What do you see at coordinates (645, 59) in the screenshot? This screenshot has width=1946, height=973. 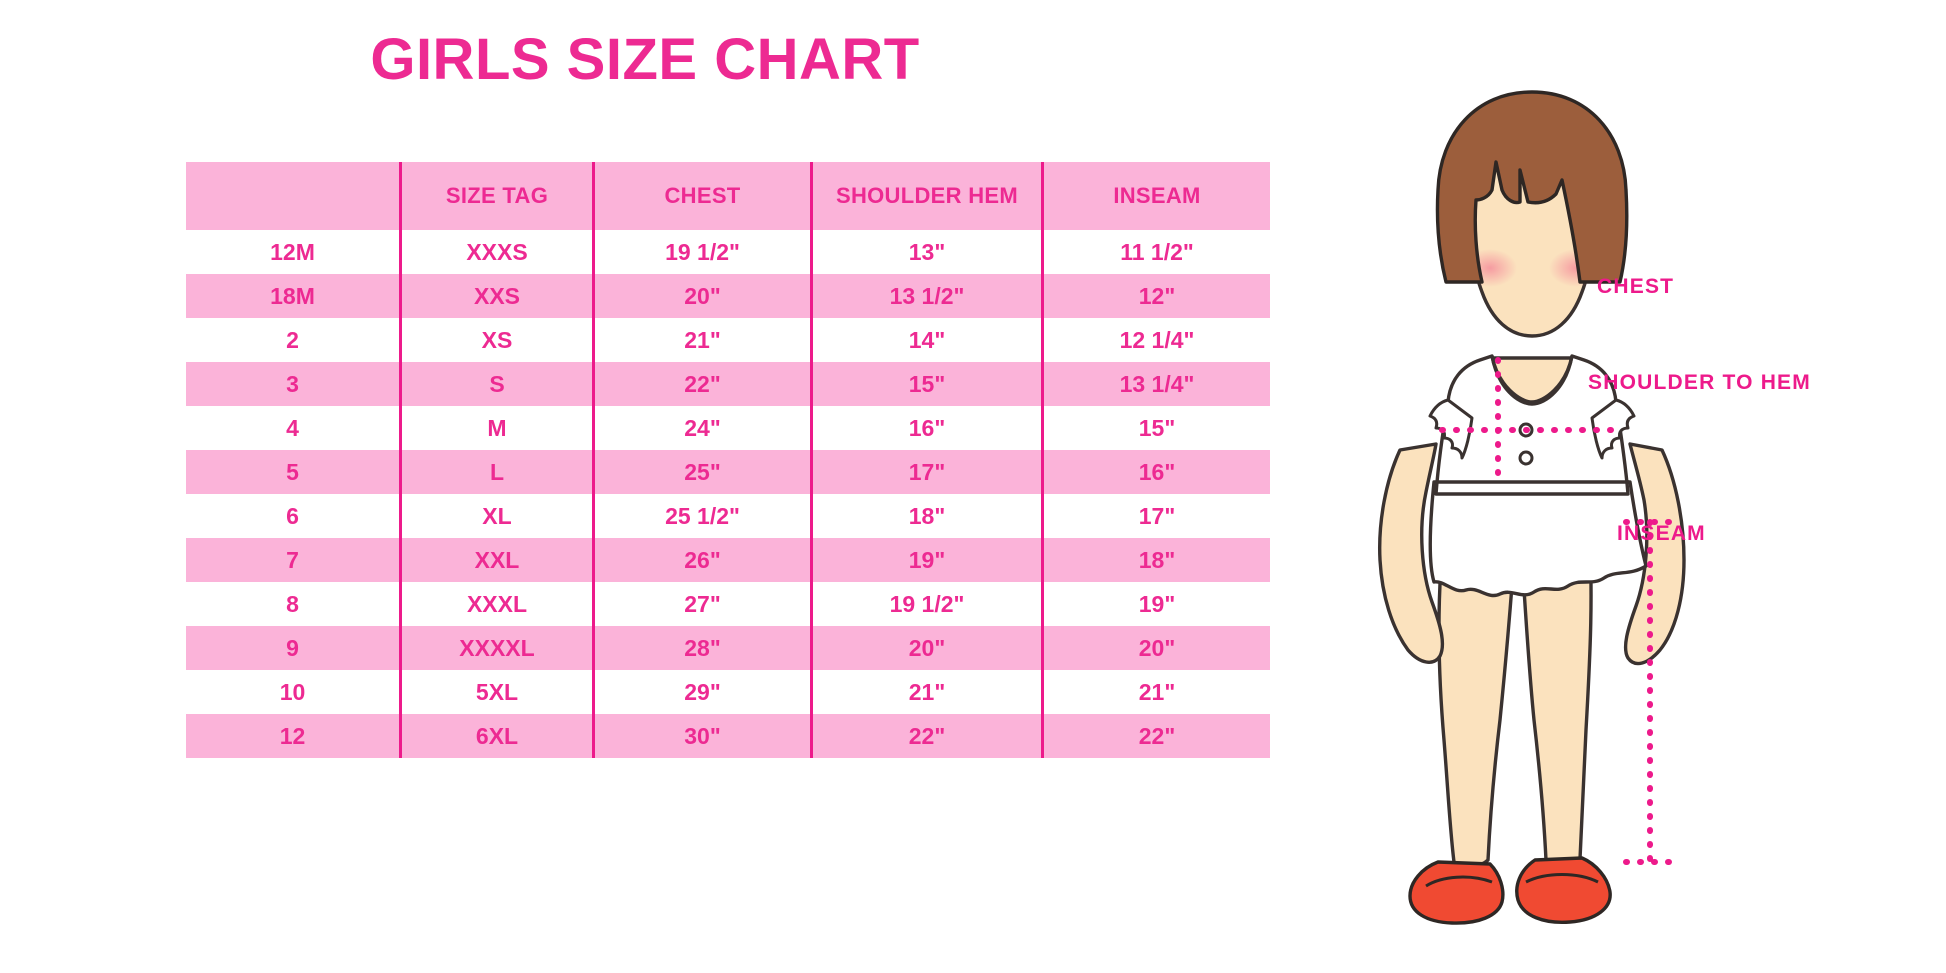 I see `page-title: GIRLS SIZE CHART` at bounding box center [645, 59].